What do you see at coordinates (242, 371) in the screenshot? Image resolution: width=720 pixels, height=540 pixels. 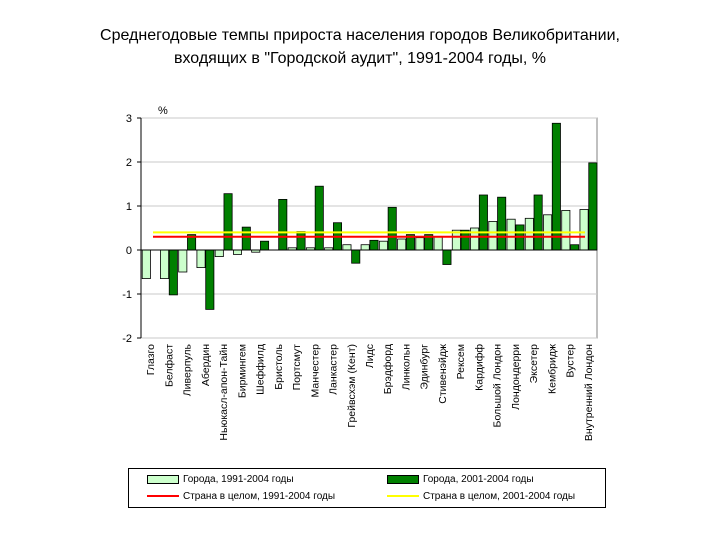 I see `x-tick-label: Бирмингем` at bounding box center [242, 371].